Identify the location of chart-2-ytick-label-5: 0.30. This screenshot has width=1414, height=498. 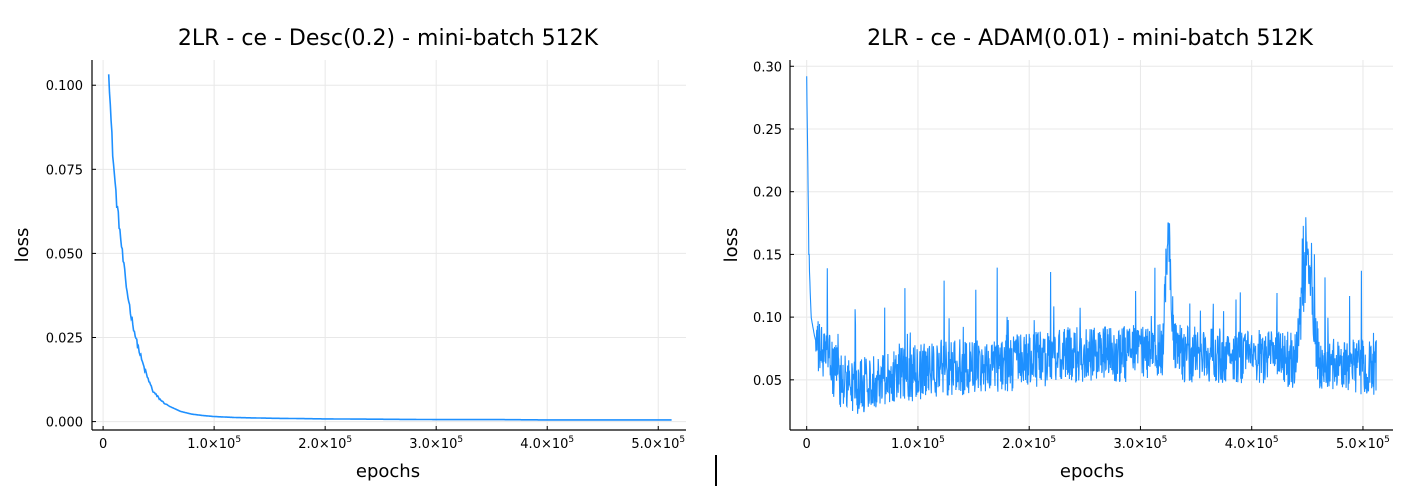
(767, 67).